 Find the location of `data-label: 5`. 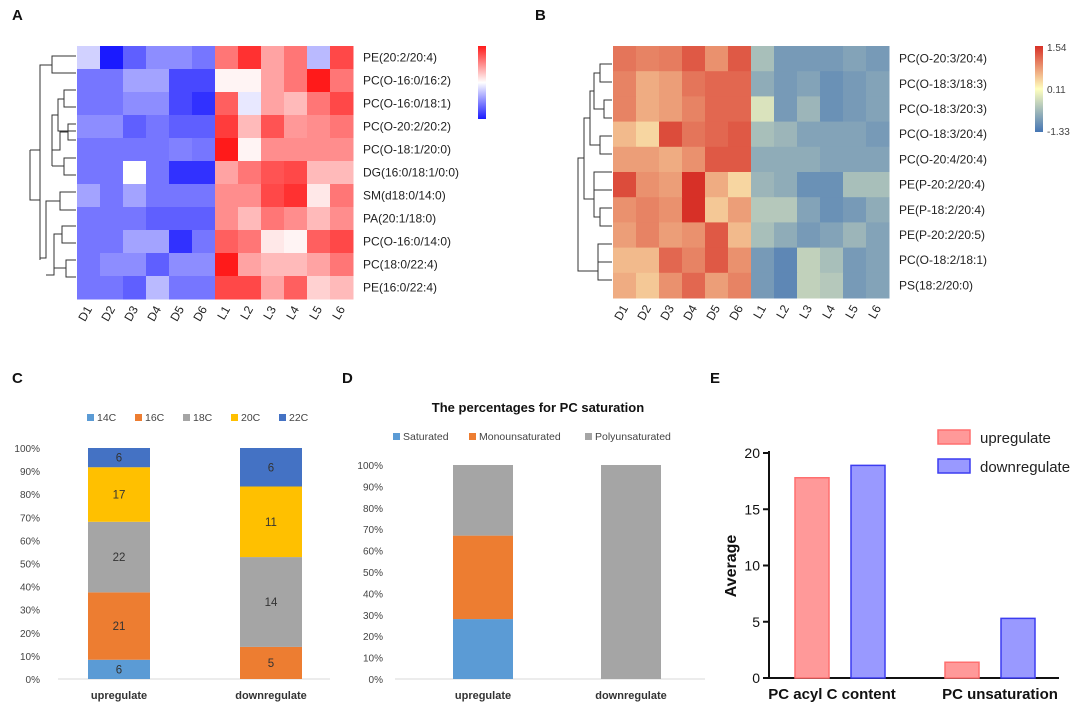

data-label: 5 is located at coordinates (271, 664).